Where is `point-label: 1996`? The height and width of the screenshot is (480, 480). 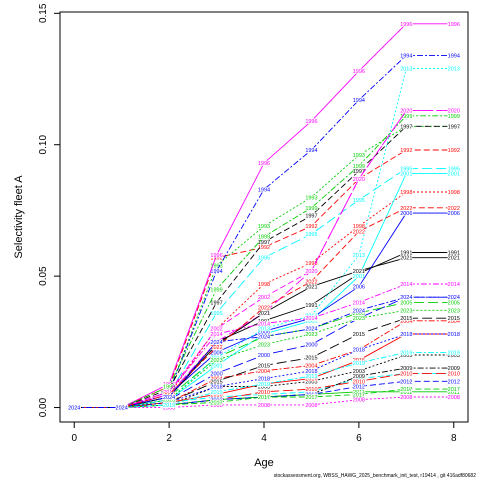
point-label: 1996 is located at coordinates (122, 409).